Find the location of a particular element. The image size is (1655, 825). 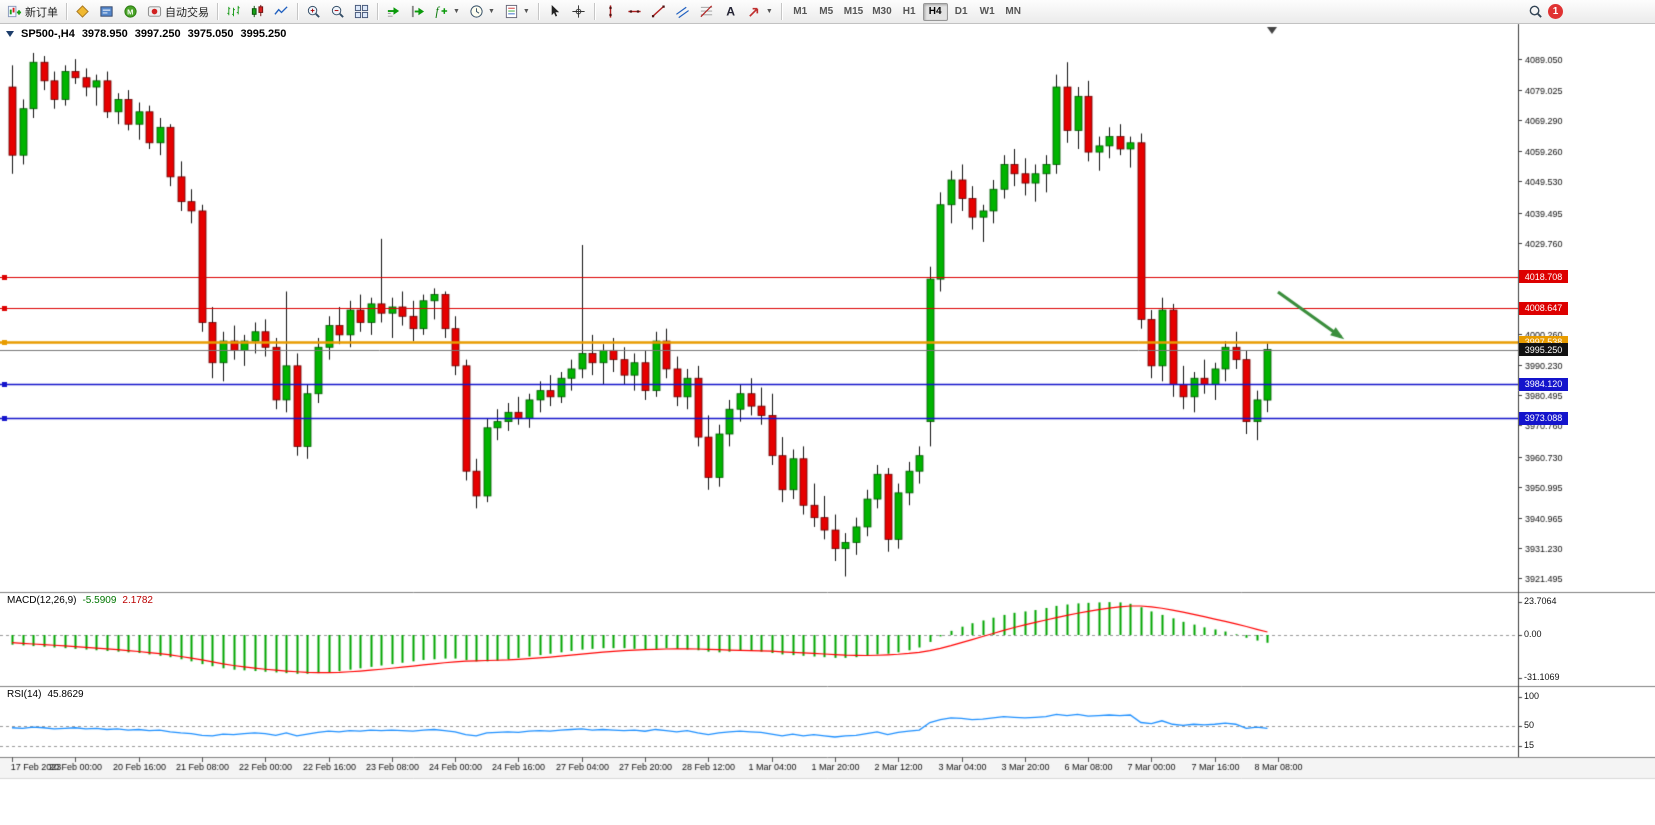

text-label-button: A is located at coordinates (730, 11).